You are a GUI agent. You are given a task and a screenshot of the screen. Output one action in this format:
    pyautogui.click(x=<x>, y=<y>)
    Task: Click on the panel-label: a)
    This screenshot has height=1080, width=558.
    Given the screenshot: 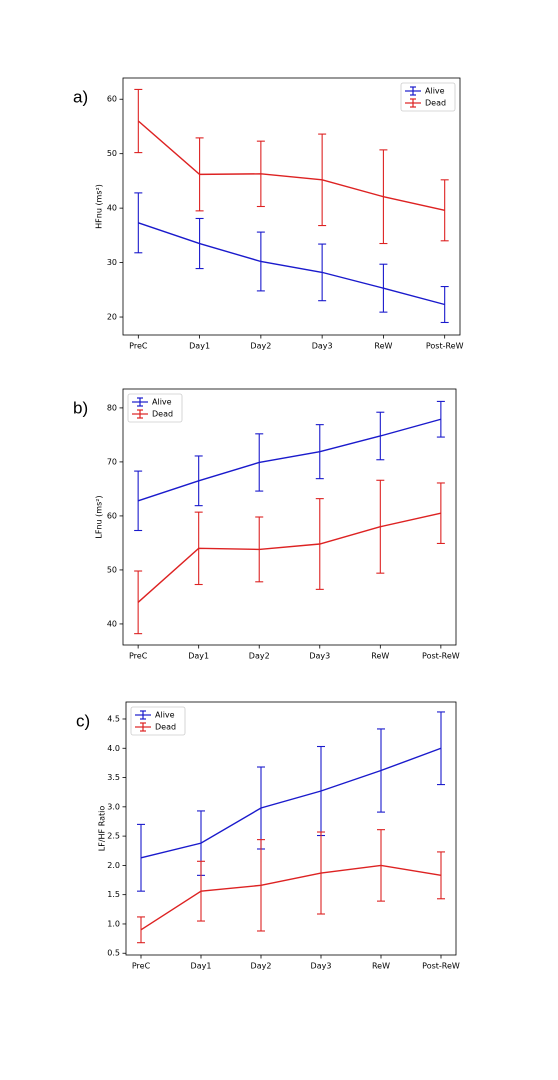 What is the action you would take?
    pyautogui.click(x=80, y=96)
    